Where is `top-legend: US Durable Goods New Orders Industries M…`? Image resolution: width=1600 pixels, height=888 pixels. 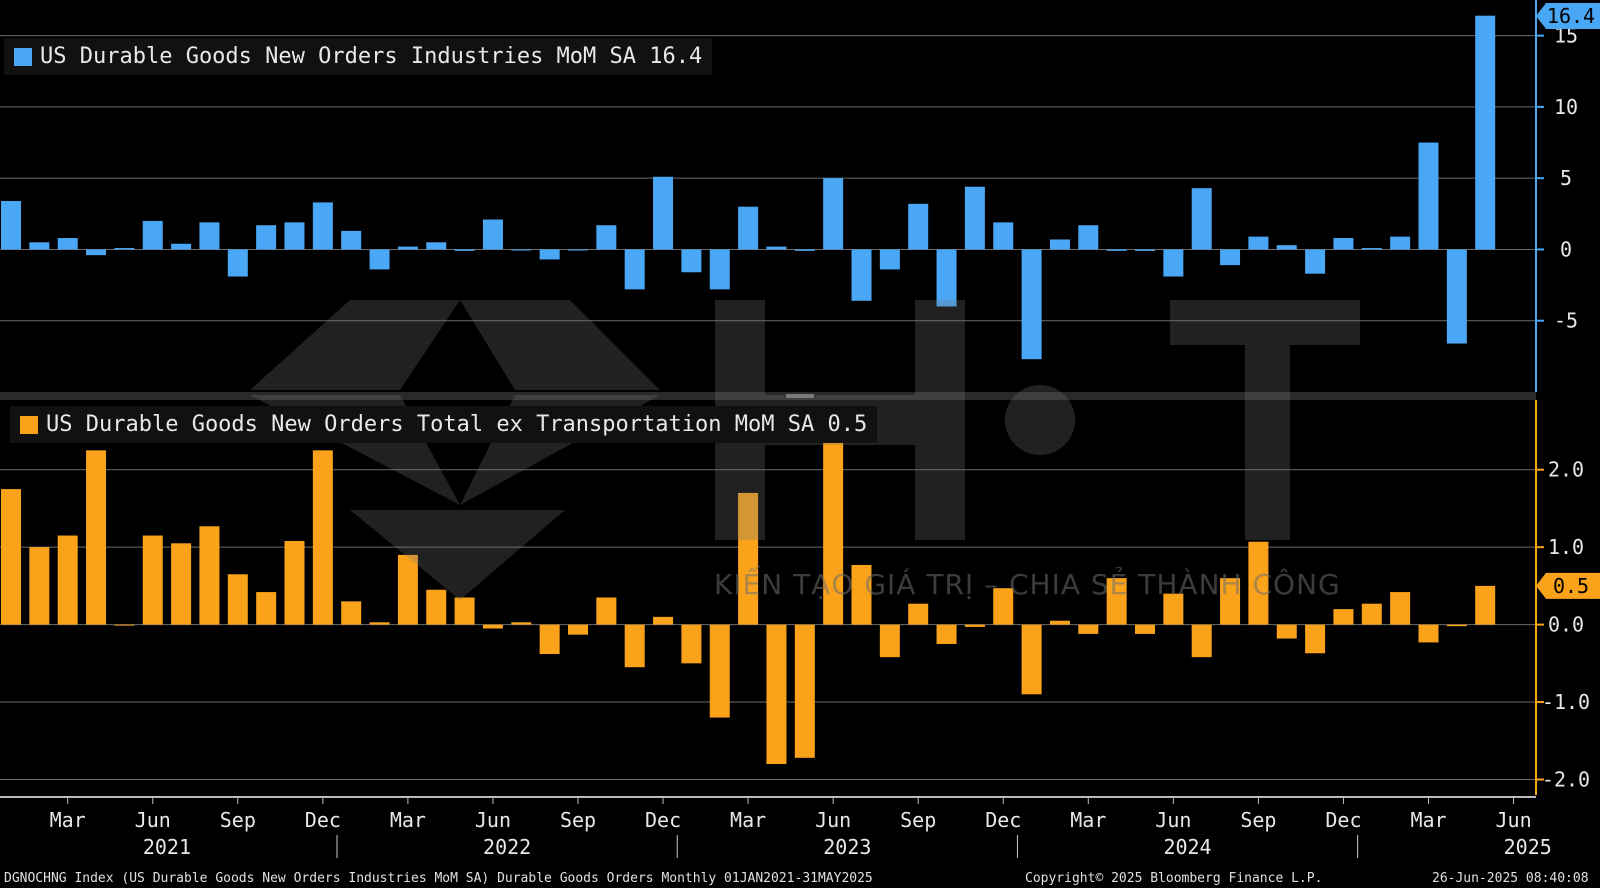 top-legend: US Durable Goods New Orders Industries M… is located at coordinates (358, 56).